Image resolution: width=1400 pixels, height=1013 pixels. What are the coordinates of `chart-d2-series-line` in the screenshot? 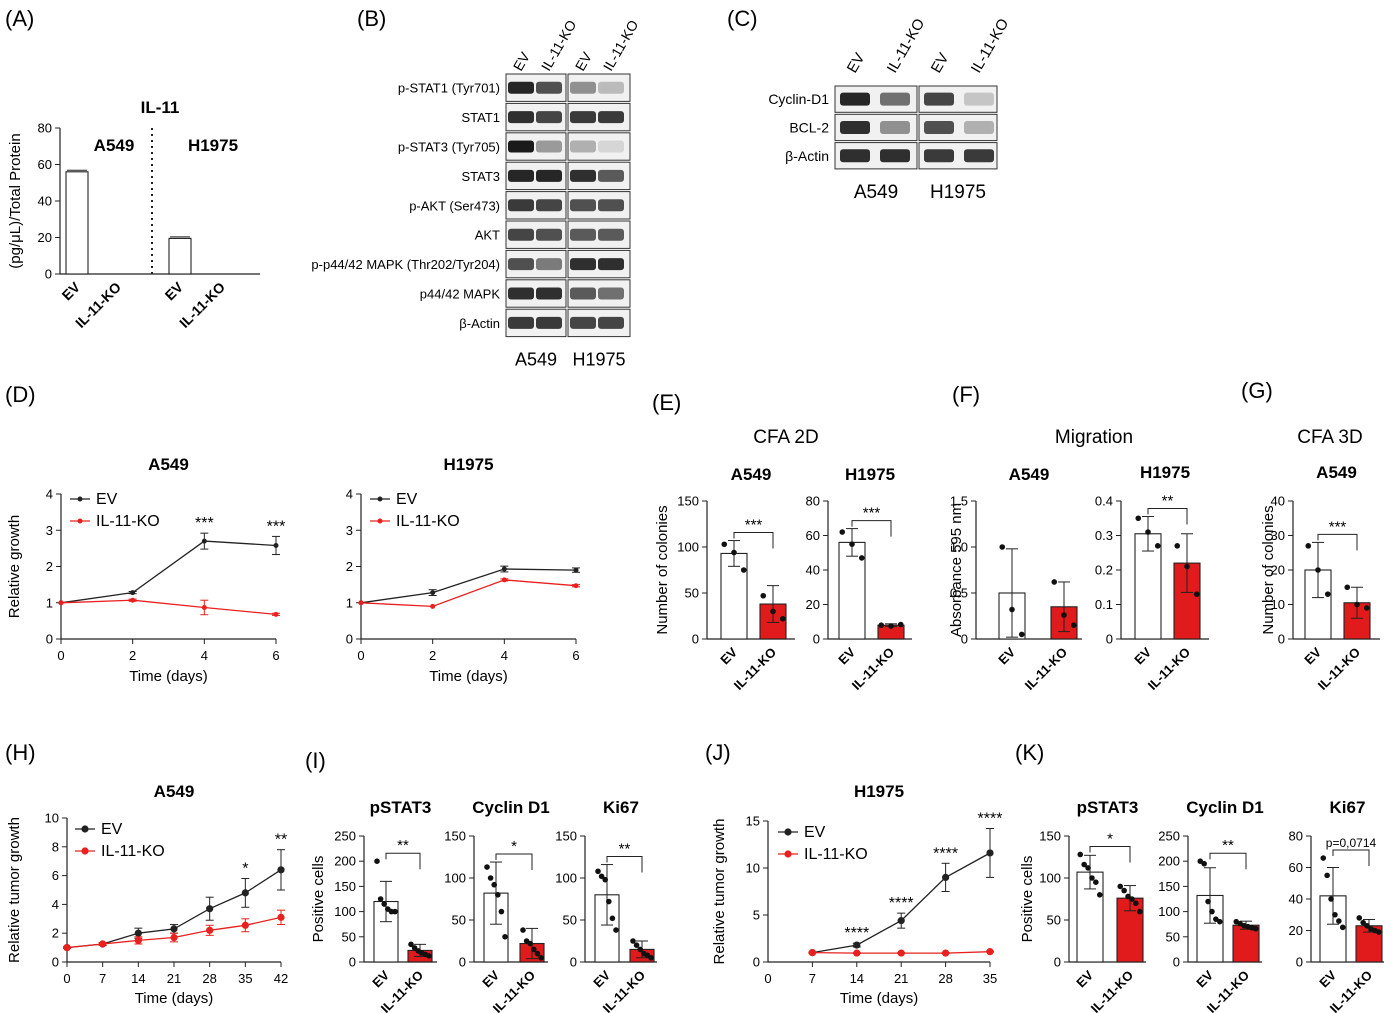 It's located at (468, 586).